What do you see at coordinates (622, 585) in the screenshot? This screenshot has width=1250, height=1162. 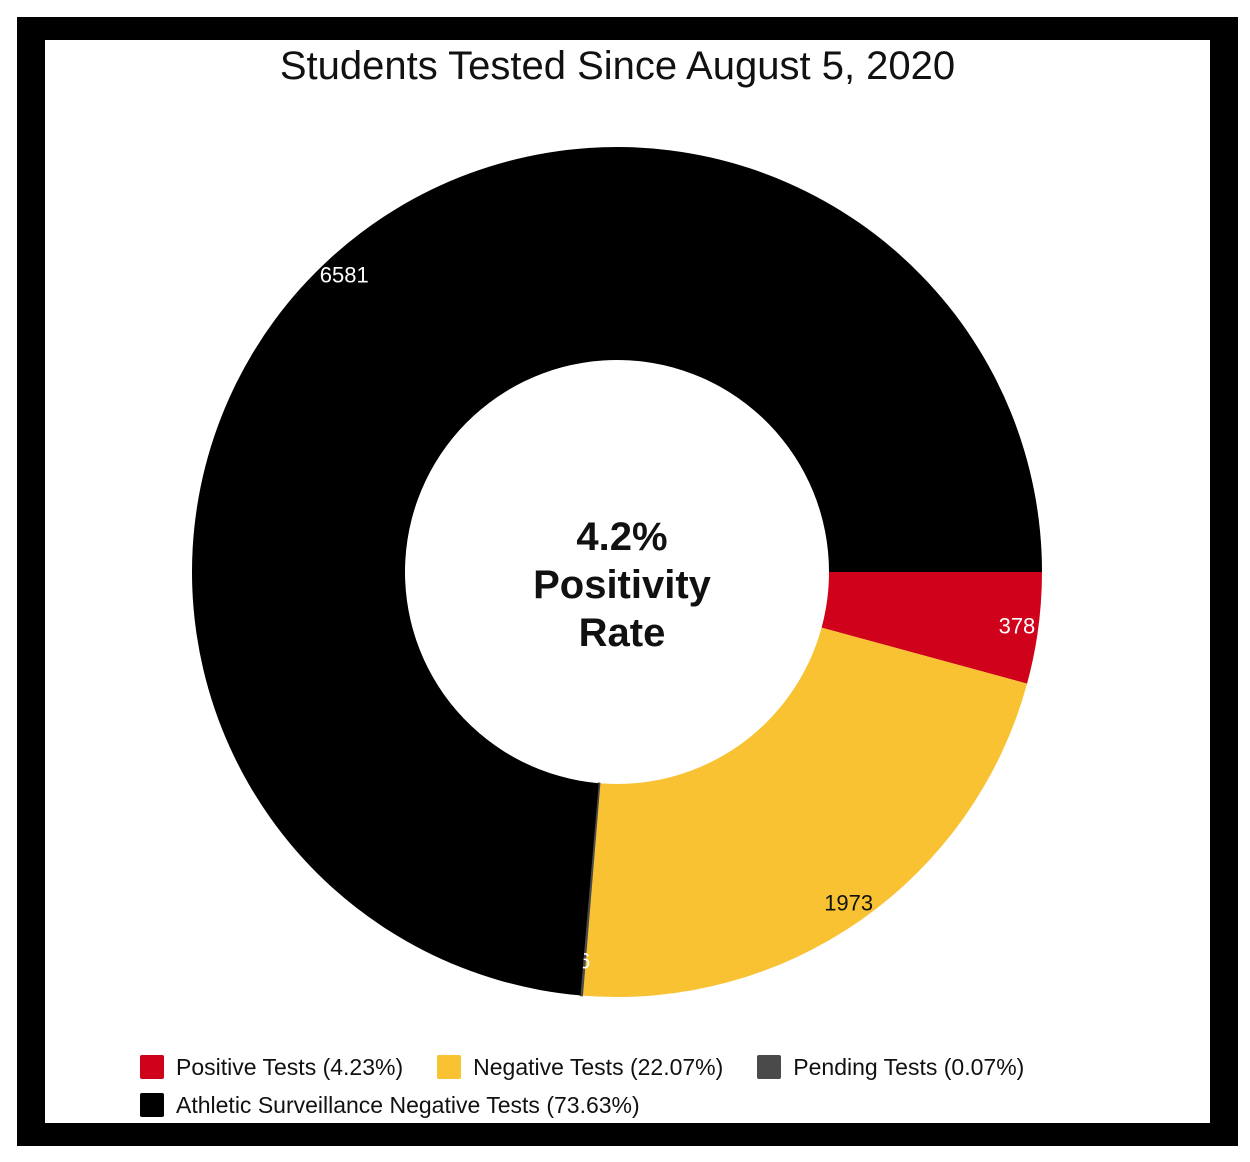 I see `center-label-line-2: Positivity` at bounding box center [622, 585].